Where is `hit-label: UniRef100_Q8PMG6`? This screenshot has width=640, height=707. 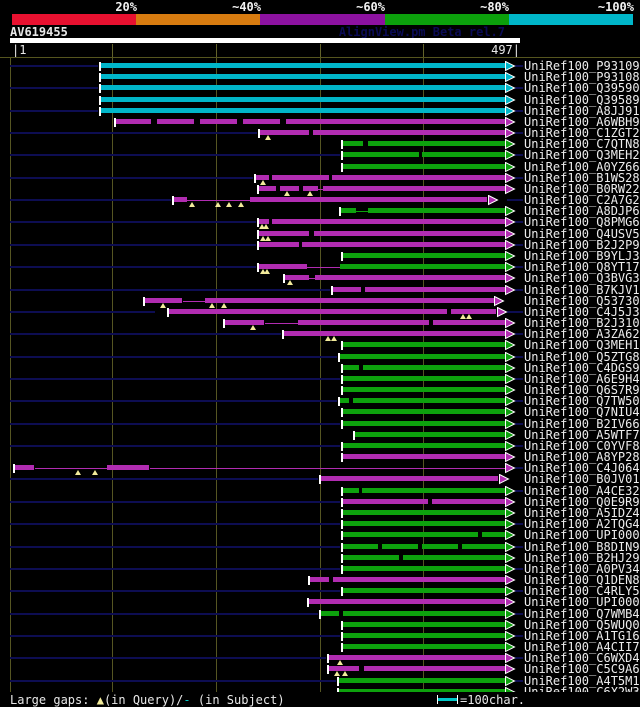
hit-label: UniRef100_Q8PMG6 is located at coordinates (582, 222).